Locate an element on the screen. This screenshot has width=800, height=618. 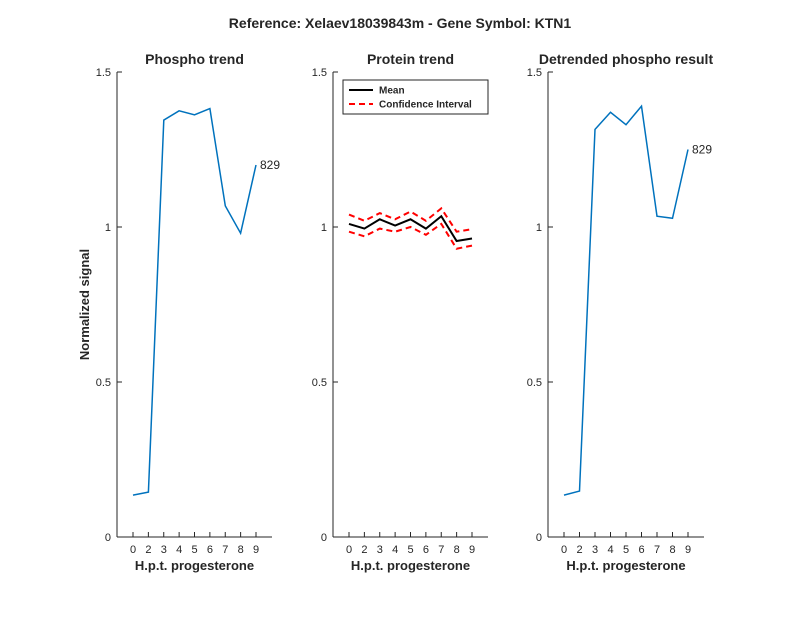
series-line-mean is located at coordinates (410, 228).